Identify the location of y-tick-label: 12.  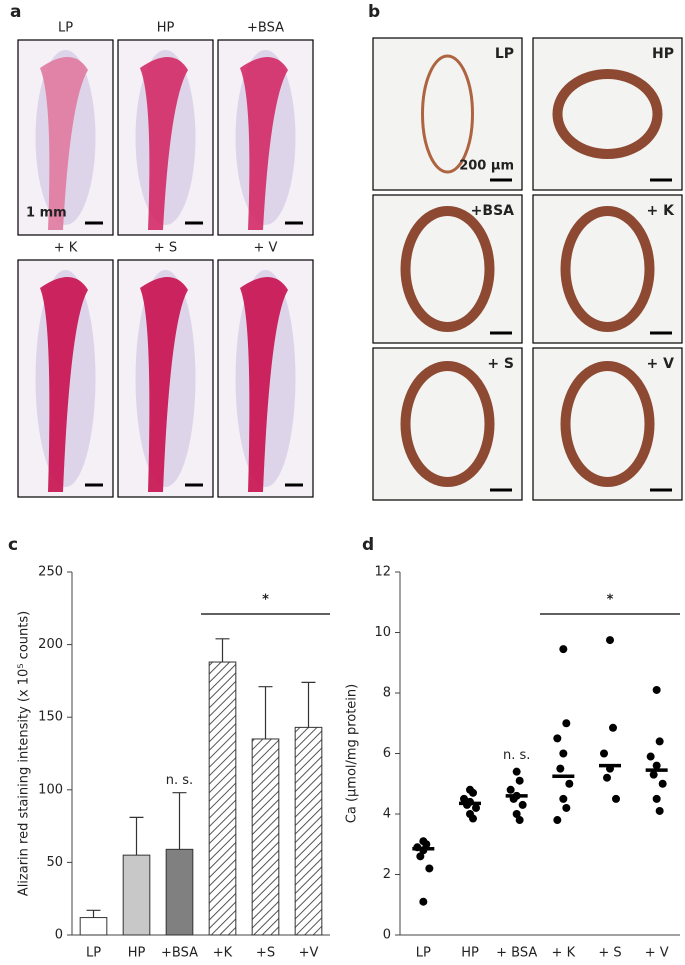
(382, 572).